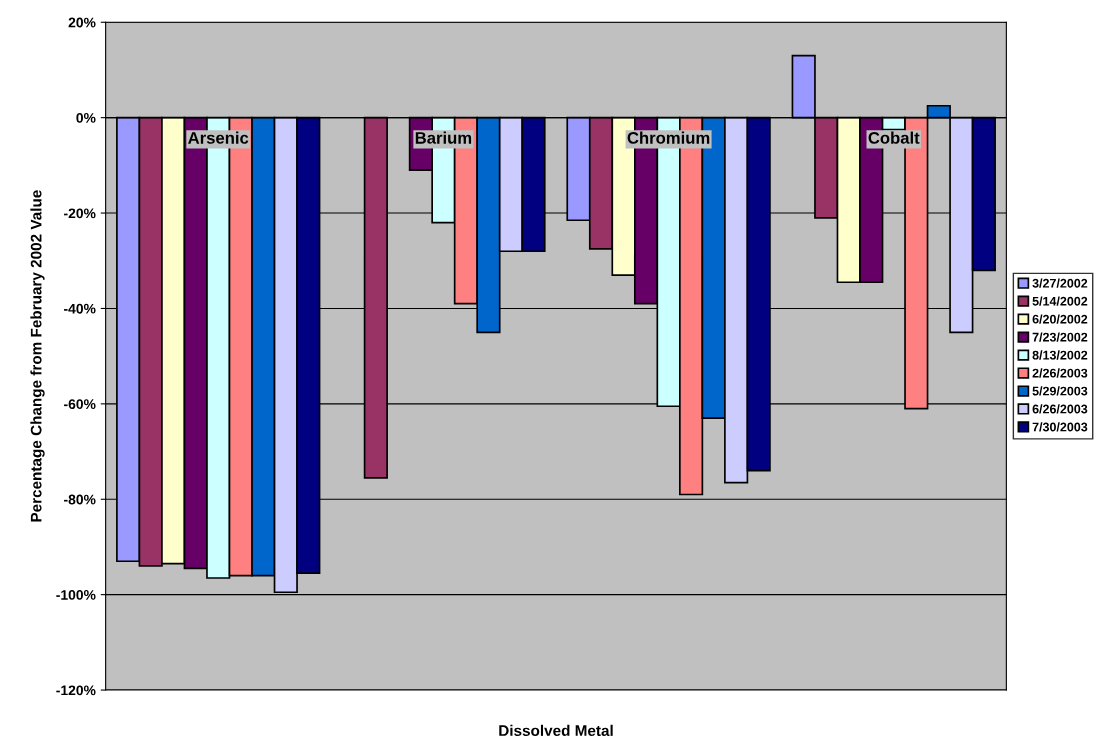  Describe the element at coordinates (76, 594) in the screenshot. I see `y-tick-label: -100%` at that location.